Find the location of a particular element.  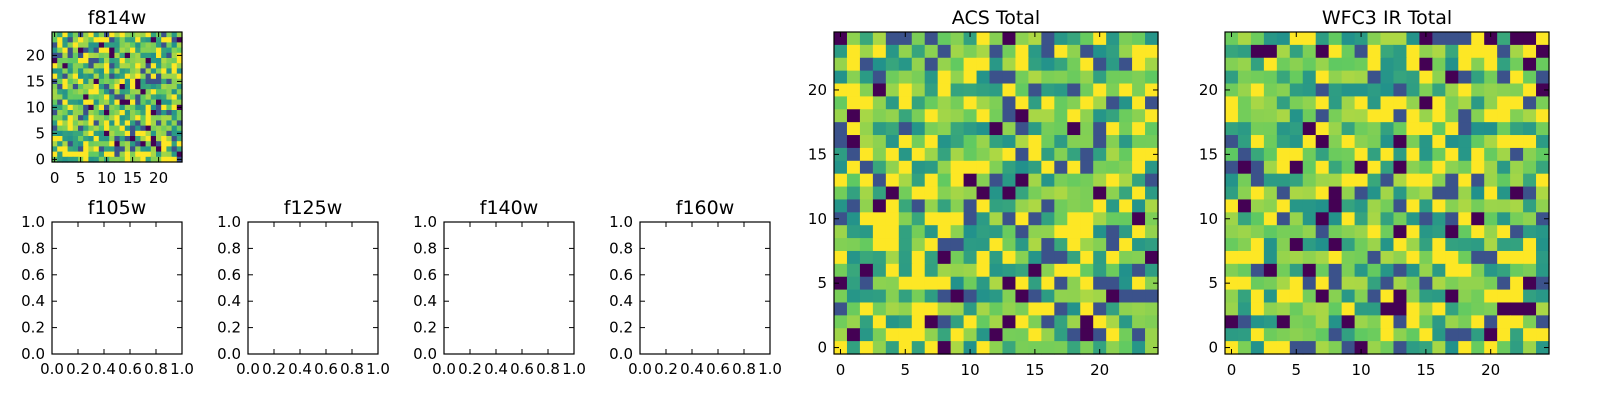

y-tick-label: 0.2 is located at coordinates (33, 328).